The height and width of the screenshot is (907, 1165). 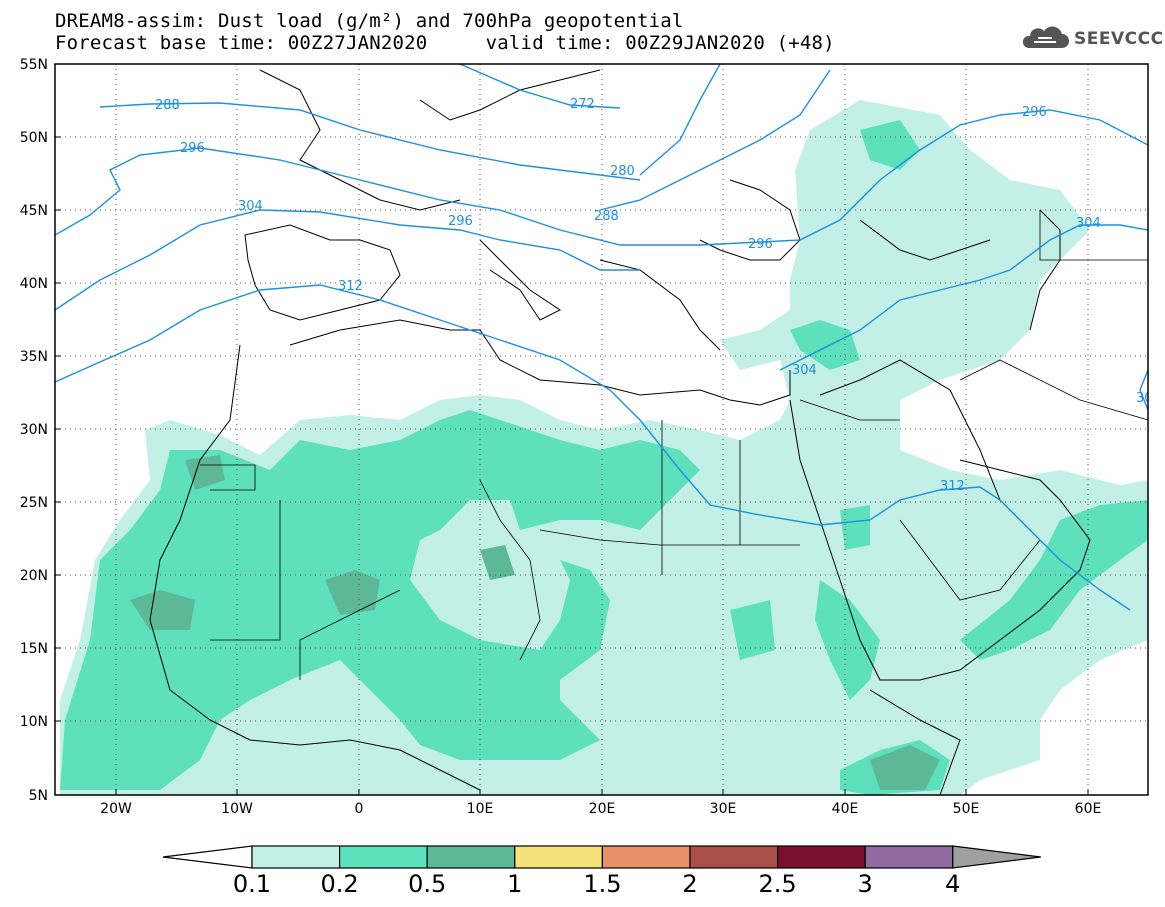 I want to click on colorbar-under-triangle, so click(x=207, y=857).